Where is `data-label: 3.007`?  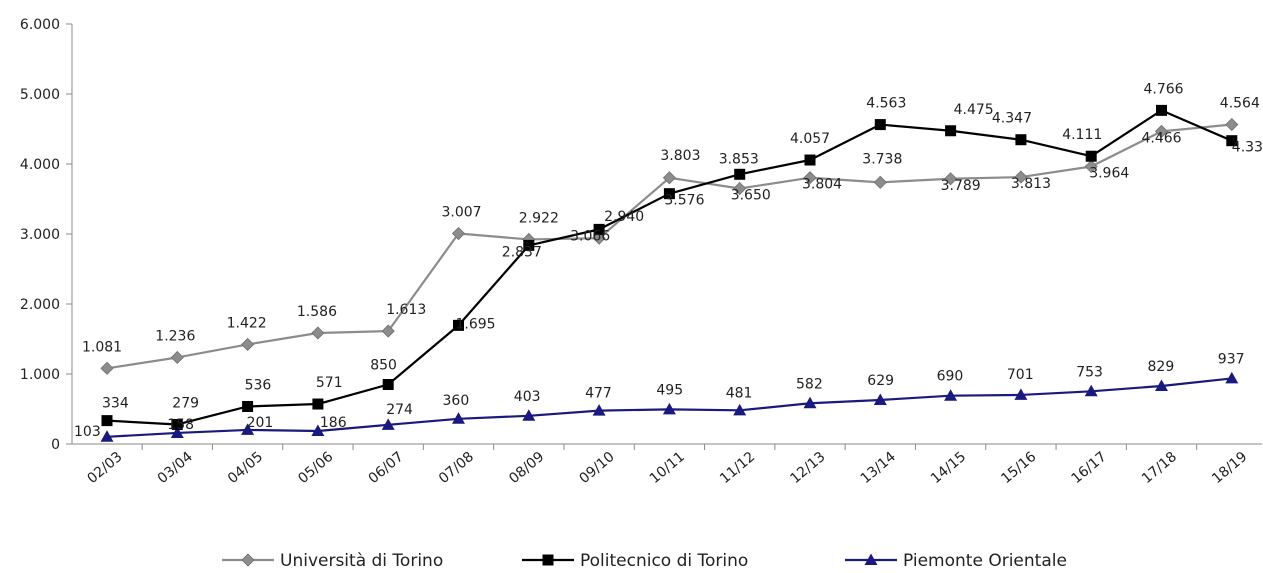 data-label: 3.007 is located at coordinates (462, 213).